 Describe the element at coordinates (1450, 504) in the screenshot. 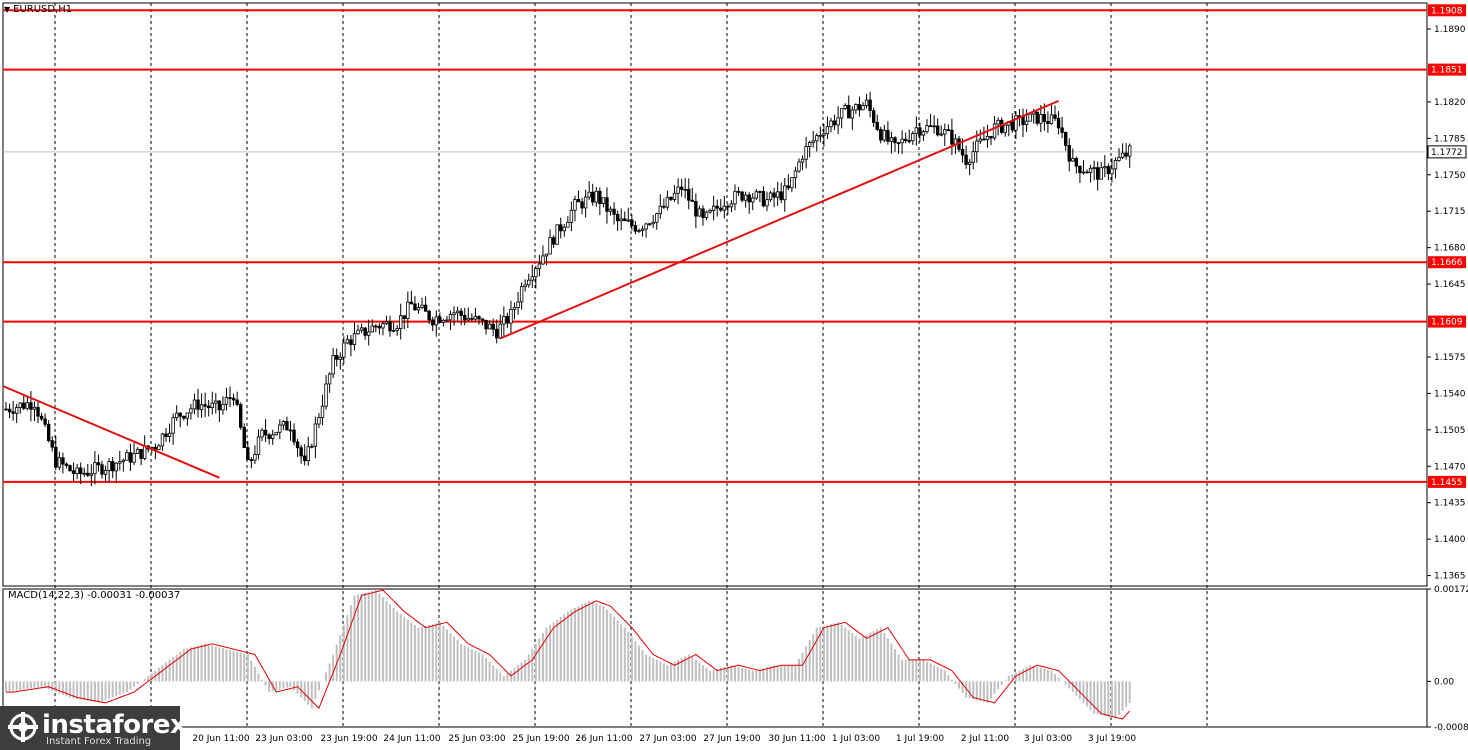

I see `y-tick-label: 1.1435` at that location.